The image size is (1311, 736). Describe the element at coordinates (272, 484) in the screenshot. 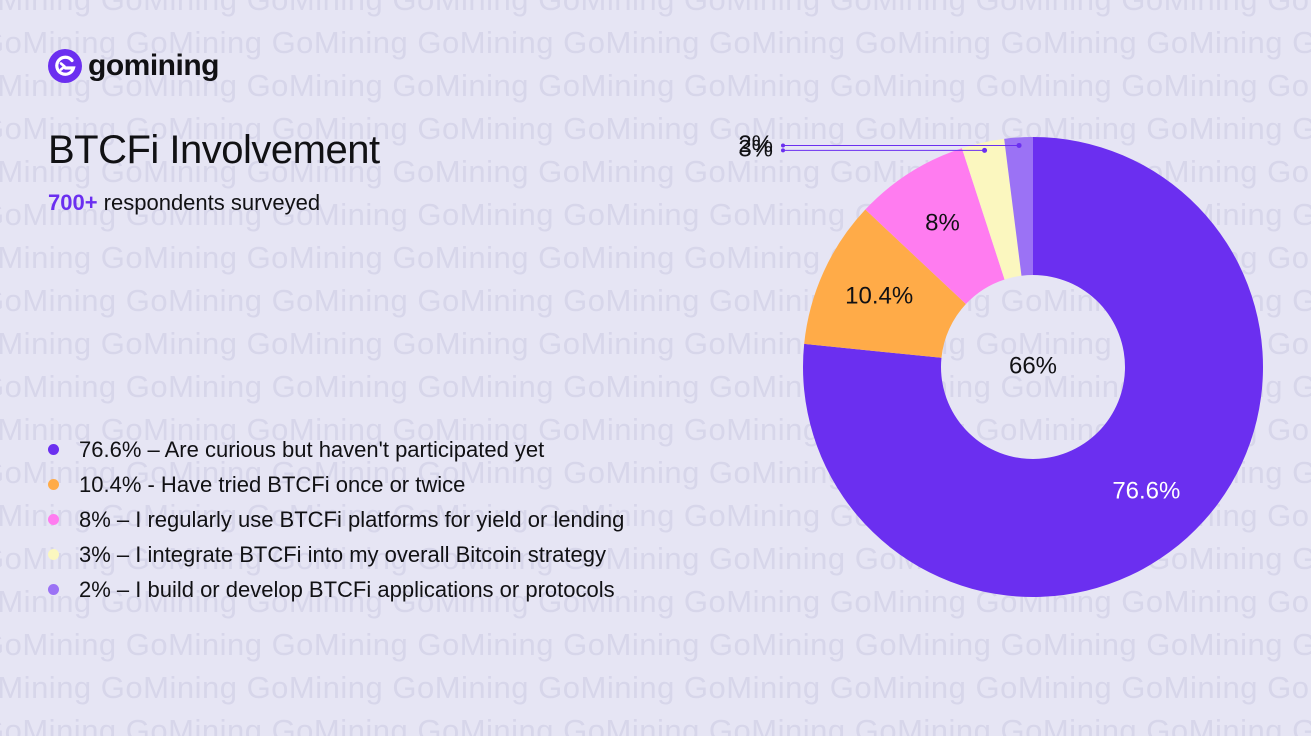

I see `legend-text: 10.4% - Have tried BTCFi once or twice` at that location.